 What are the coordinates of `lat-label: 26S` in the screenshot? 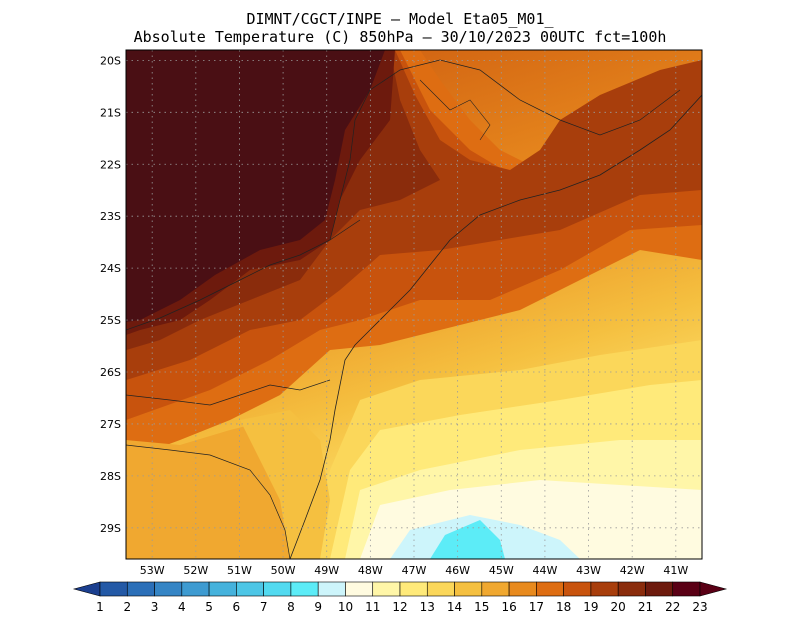 It's located at (110, 372).